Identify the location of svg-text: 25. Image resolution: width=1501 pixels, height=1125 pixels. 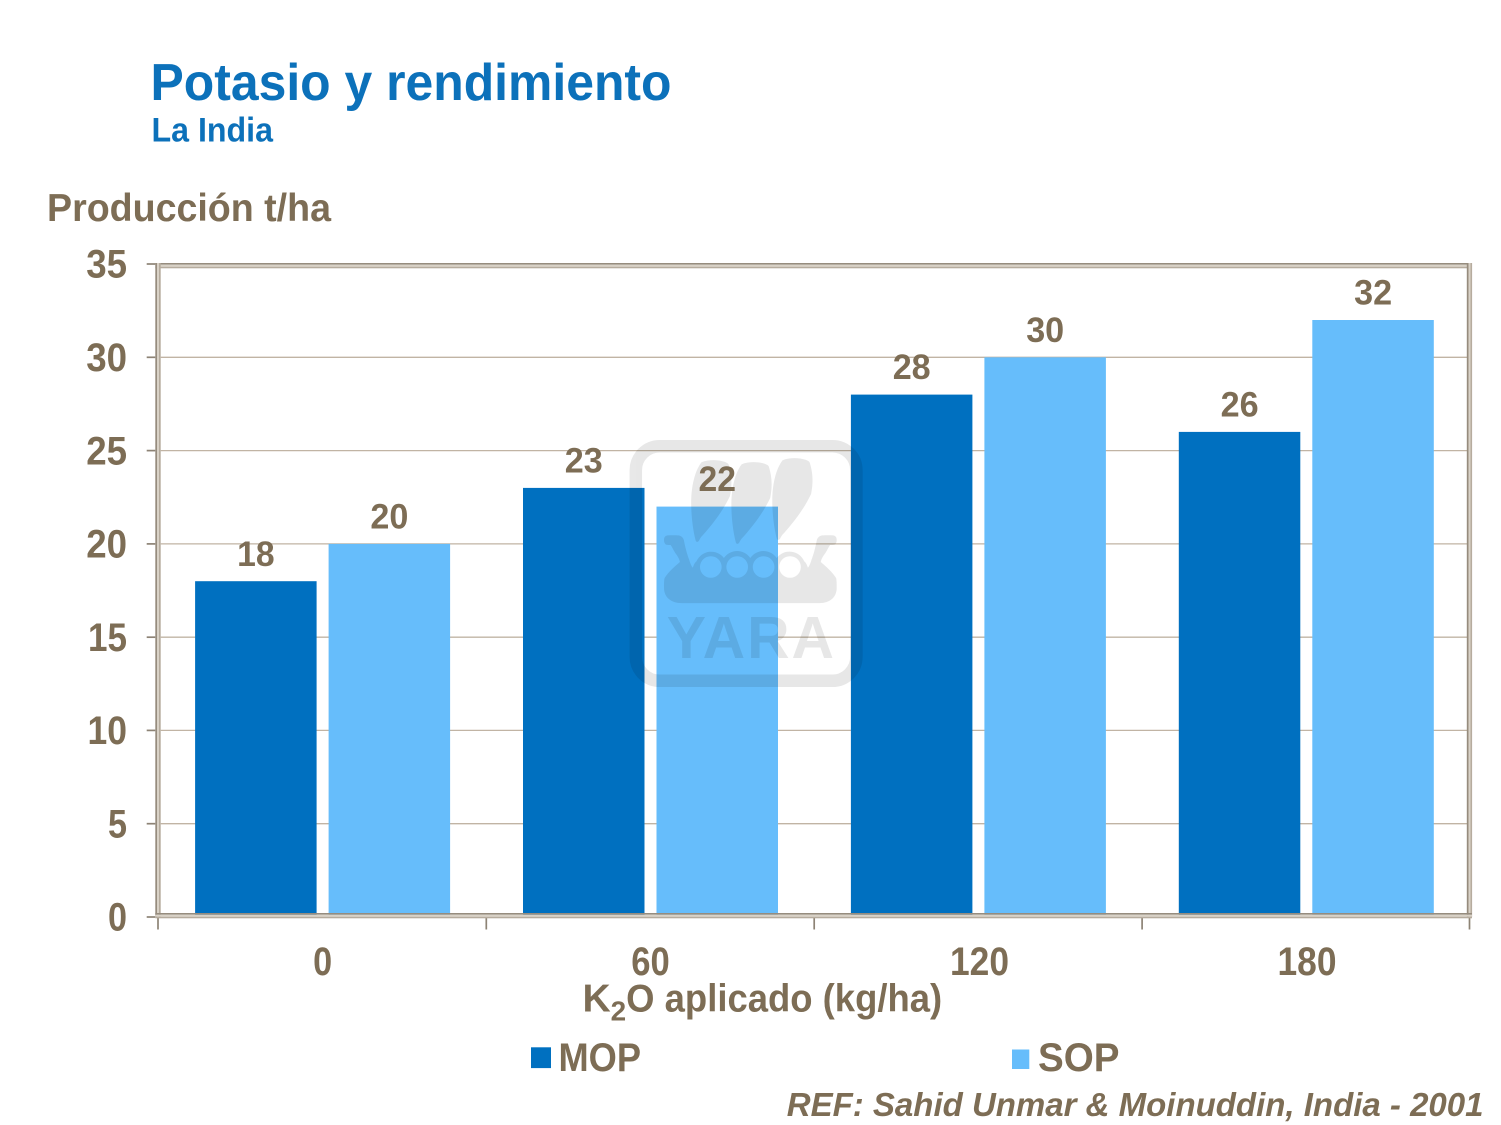
(106, 451).